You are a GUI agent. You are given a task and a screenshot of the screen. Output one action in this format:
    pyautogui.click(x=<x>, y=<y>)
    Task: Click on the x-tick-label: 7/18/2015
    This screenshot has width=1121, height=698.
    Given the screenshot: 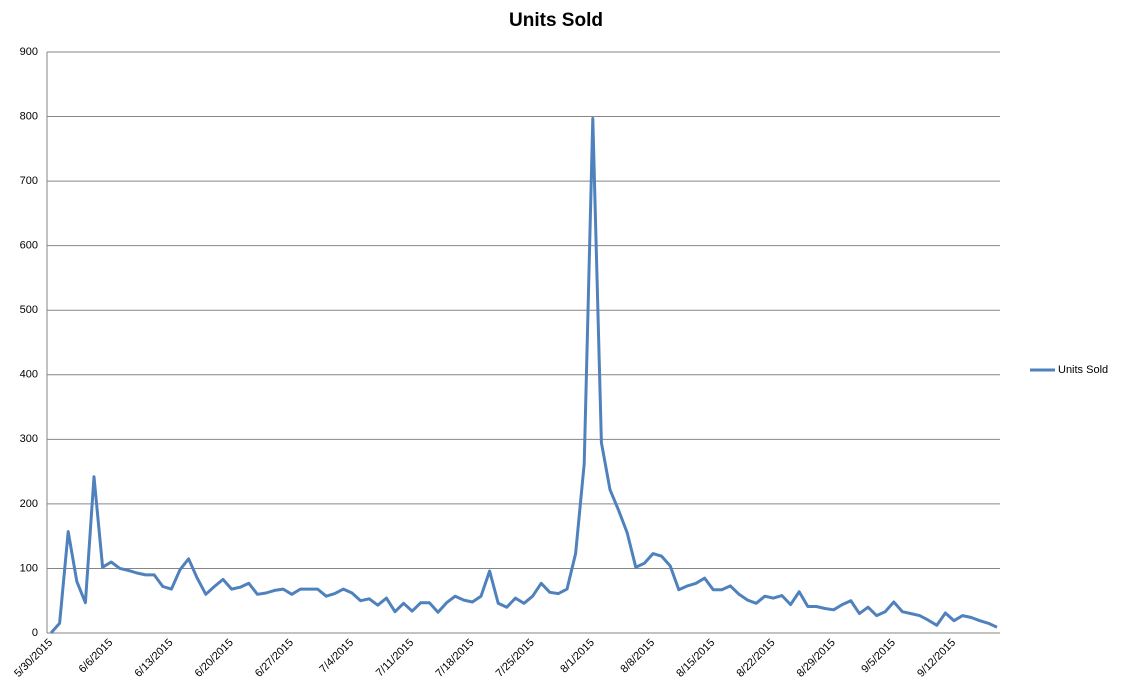 What is the action you would take?
    pyautogui.click(x=454, y=658)
    